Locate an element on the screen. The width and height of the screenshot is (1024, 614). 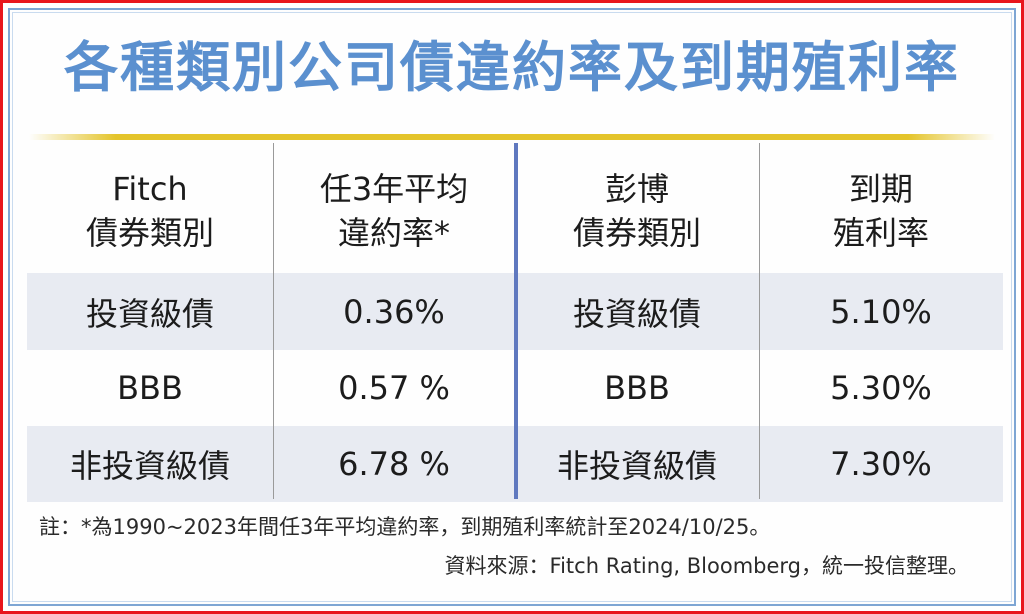
header-line: 違約率* is located at coordinates (393, 233).